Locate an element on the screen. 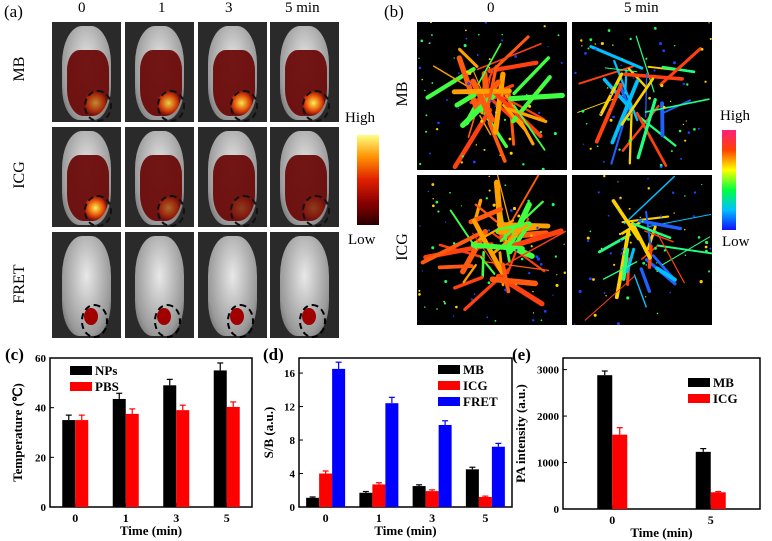  col-header: 1 is located at coordinates (162, 8).